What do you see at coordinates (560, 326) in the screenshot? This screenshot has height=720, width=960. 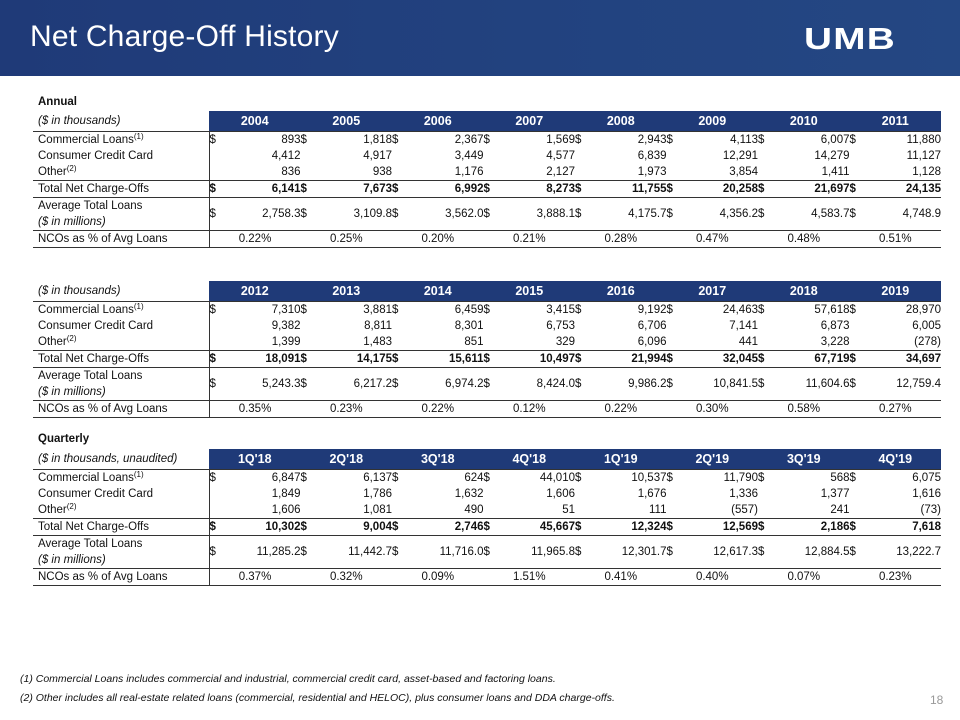 I see `cell-consumer: 6,753` at bounding box center [560, 326].